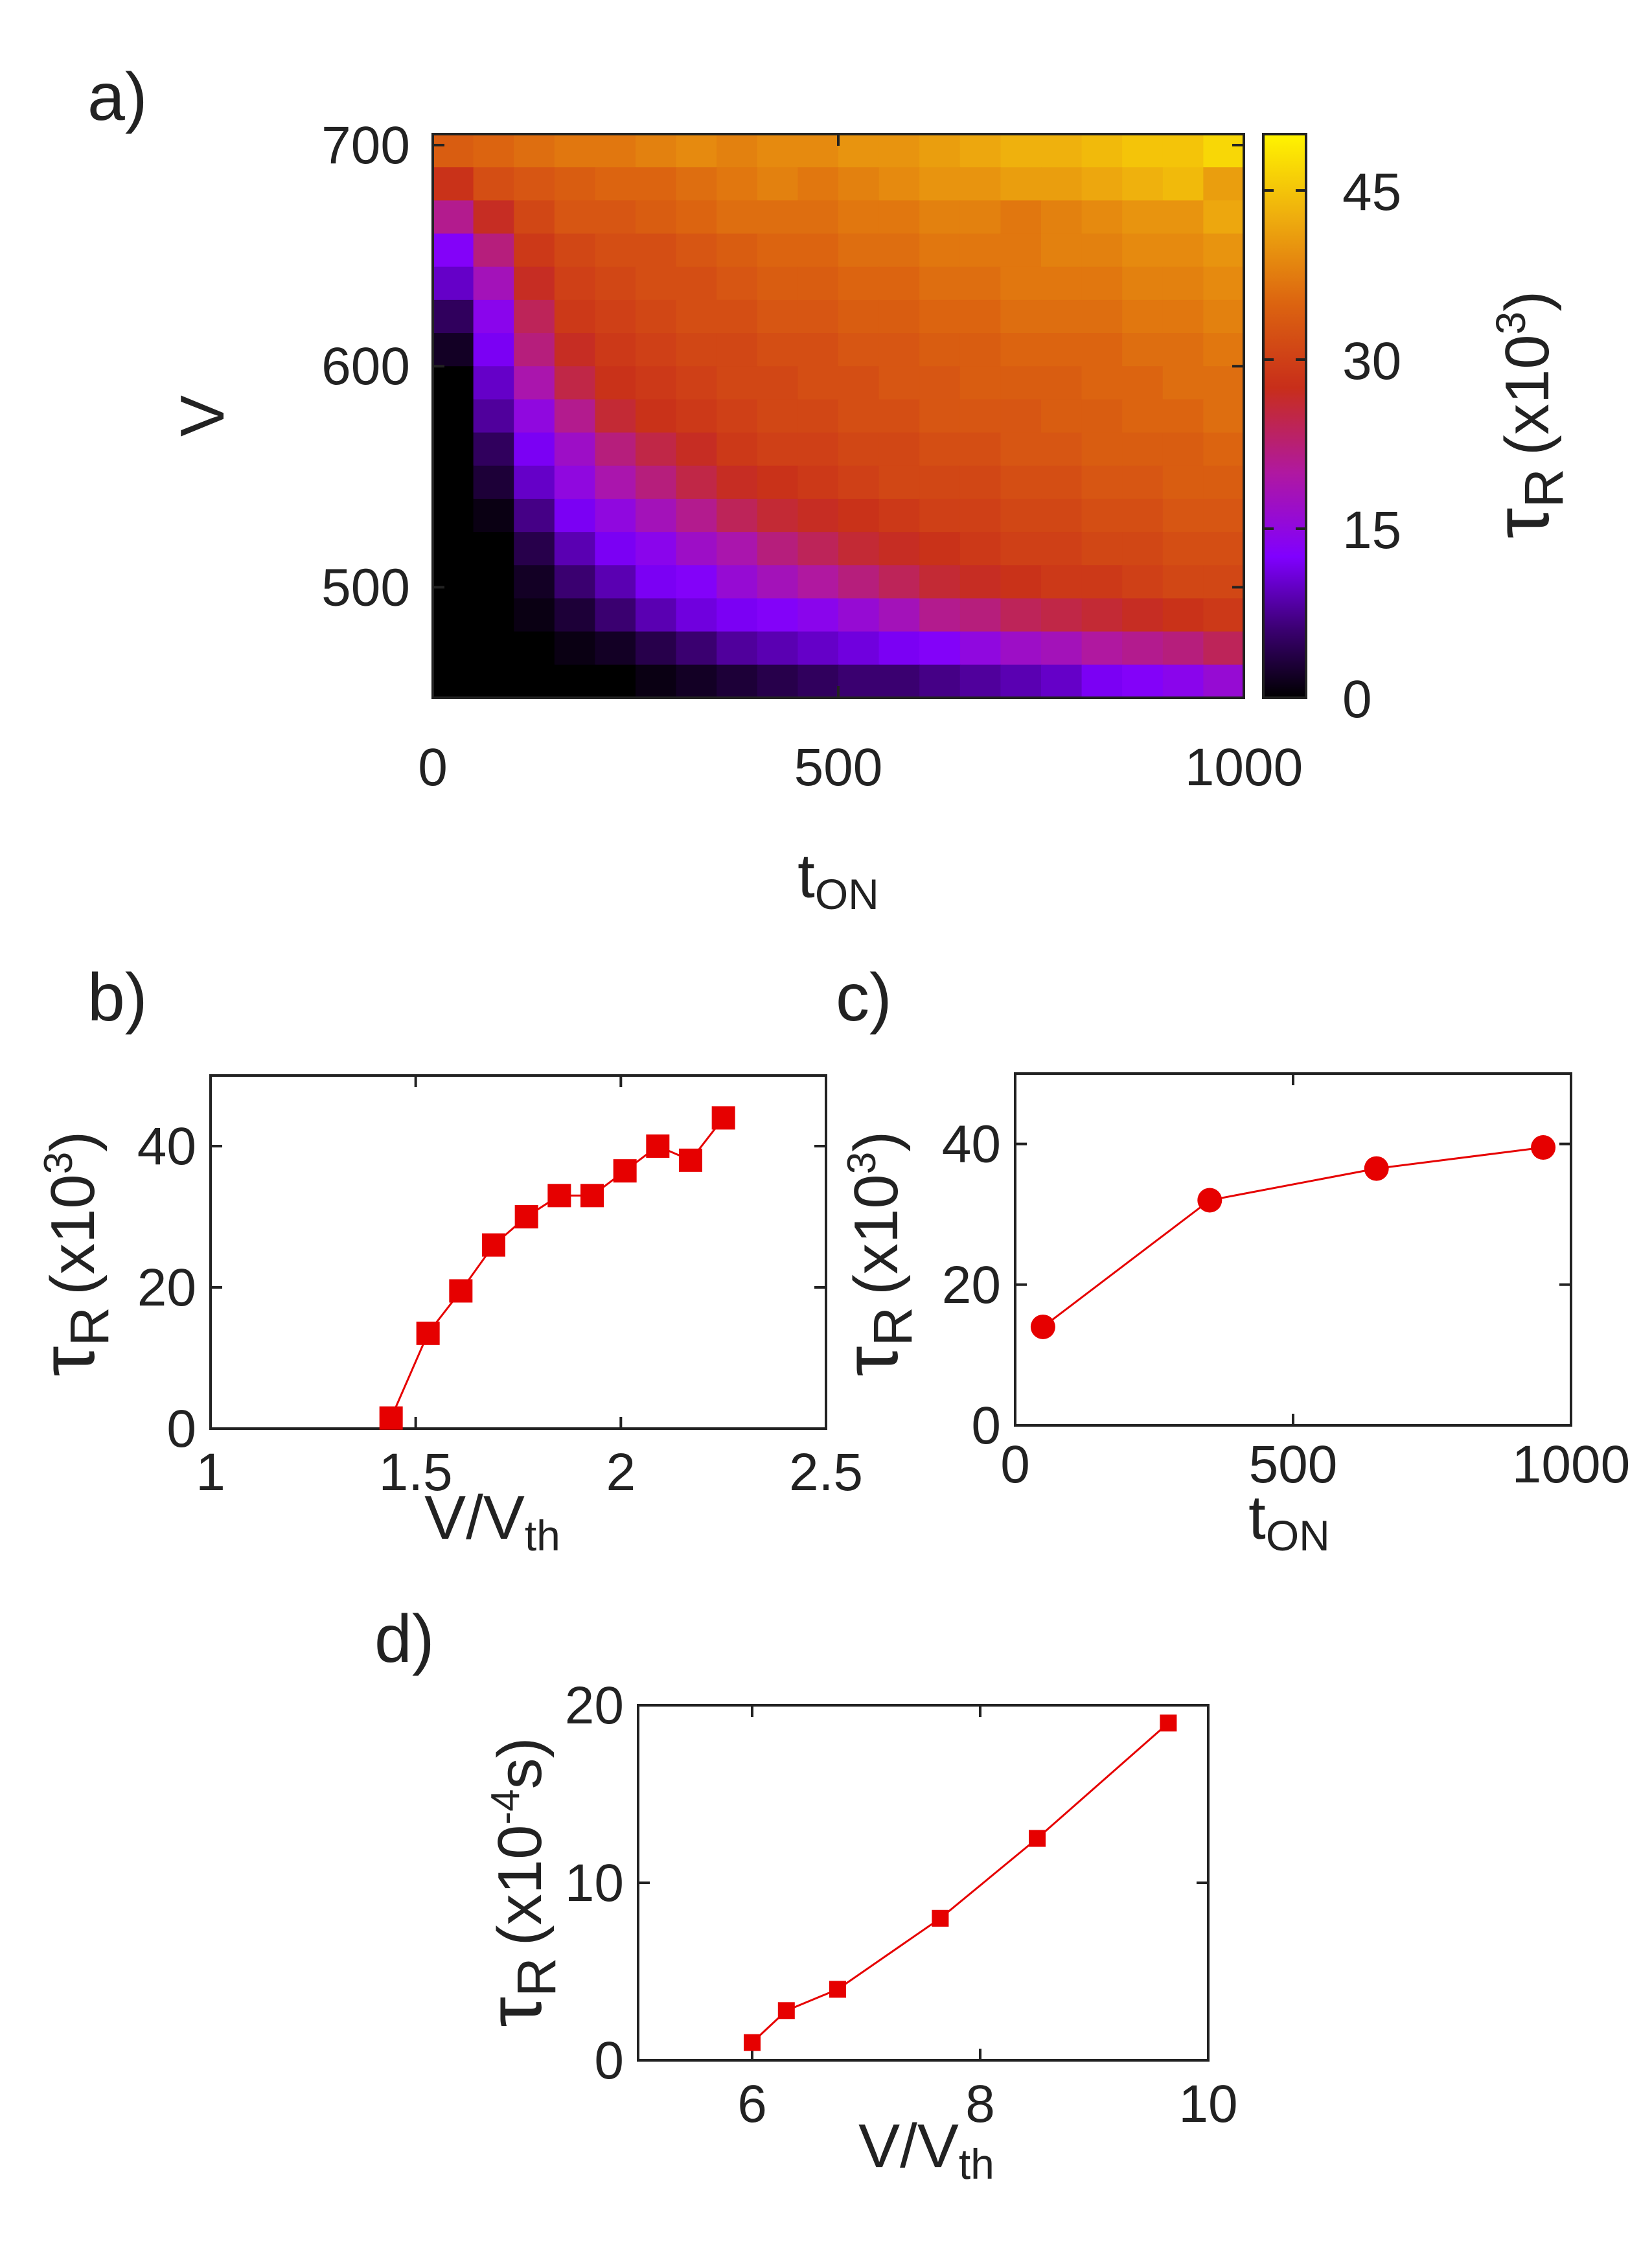 The image size is (1652, 2267). What do you see at coordinates (518, 1252) in the screenshot?
I see `panel-b-frame` at bounding box center [518, 1252].